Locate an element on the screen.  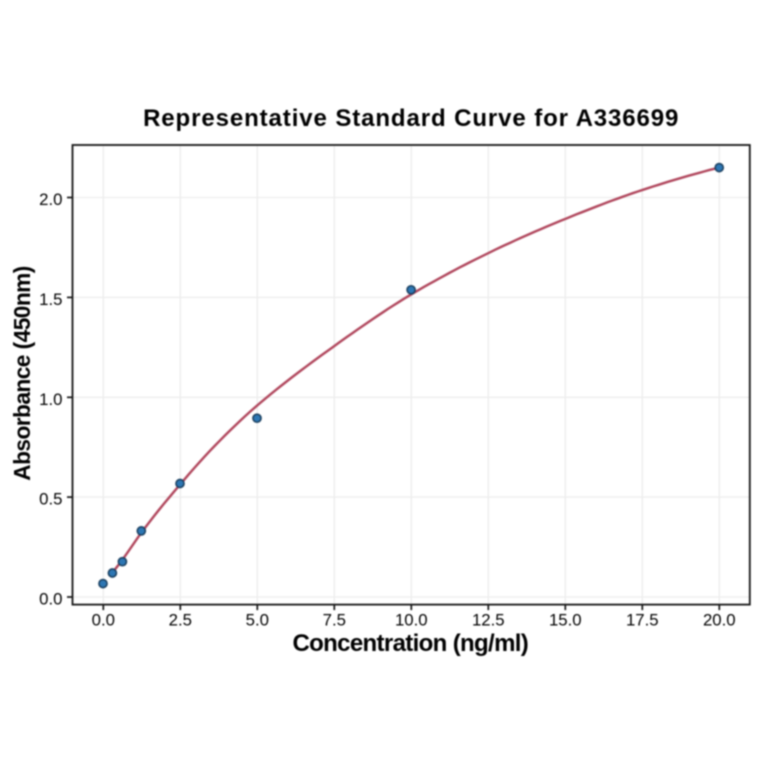
svg-text: 12.5 is located at coordinates (488, 620).